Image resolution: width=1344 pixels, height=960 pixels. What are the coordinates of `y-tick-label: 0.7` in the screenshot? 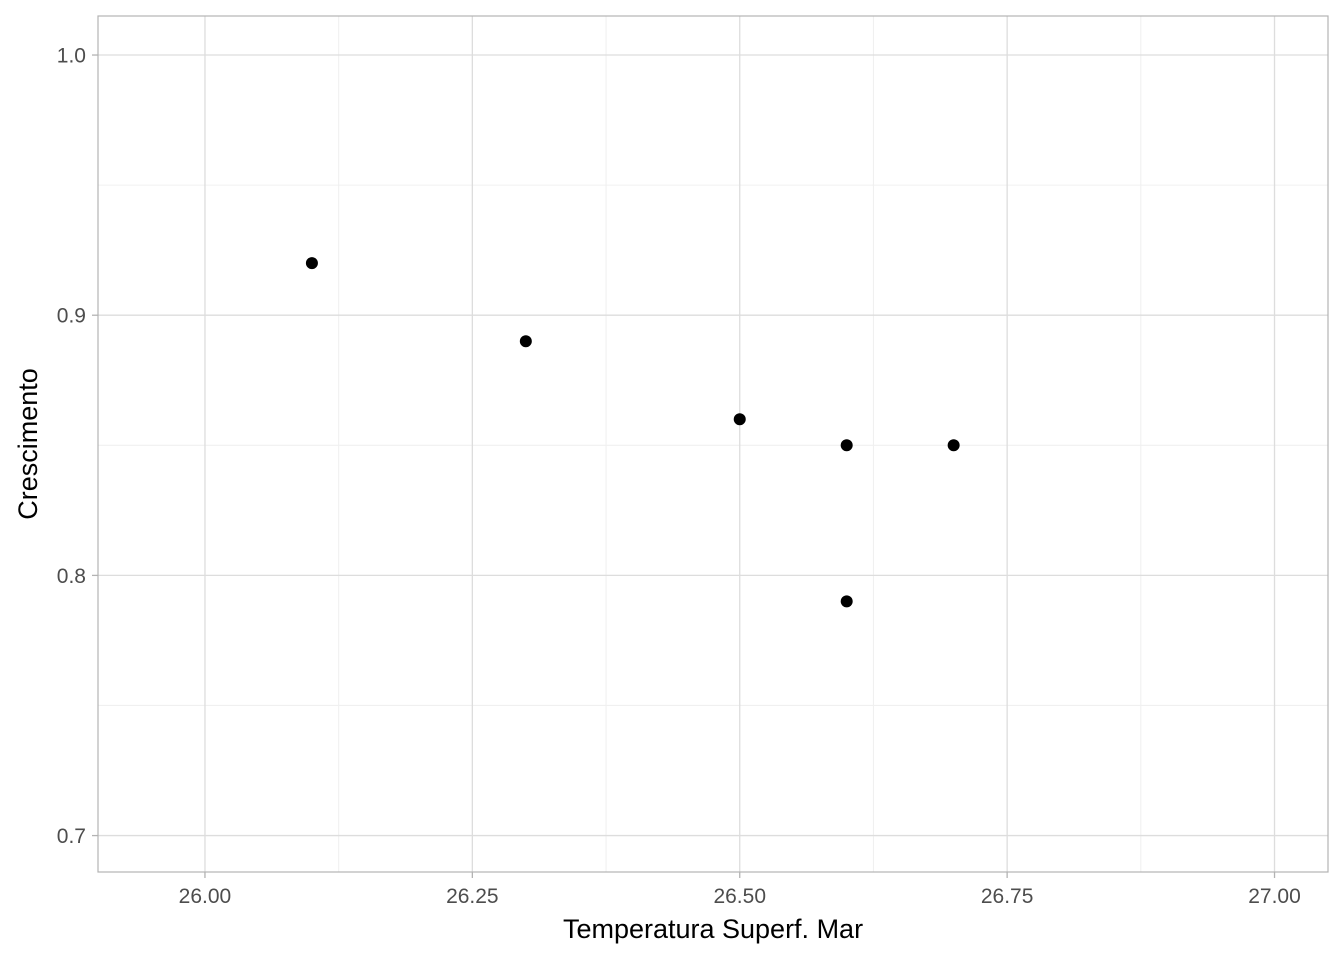 It's located at (71, 836).